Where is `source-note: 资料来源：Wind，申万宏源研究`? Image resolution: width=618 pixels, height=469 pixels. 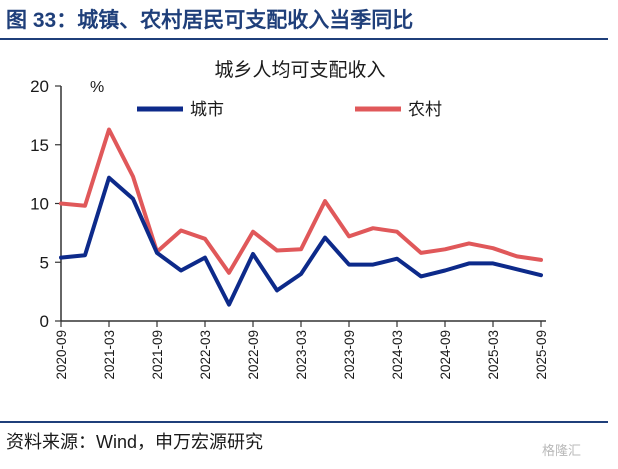
source-note: 资料来源：Wind，申万宏源研究 is located at coordinates (135, 442).